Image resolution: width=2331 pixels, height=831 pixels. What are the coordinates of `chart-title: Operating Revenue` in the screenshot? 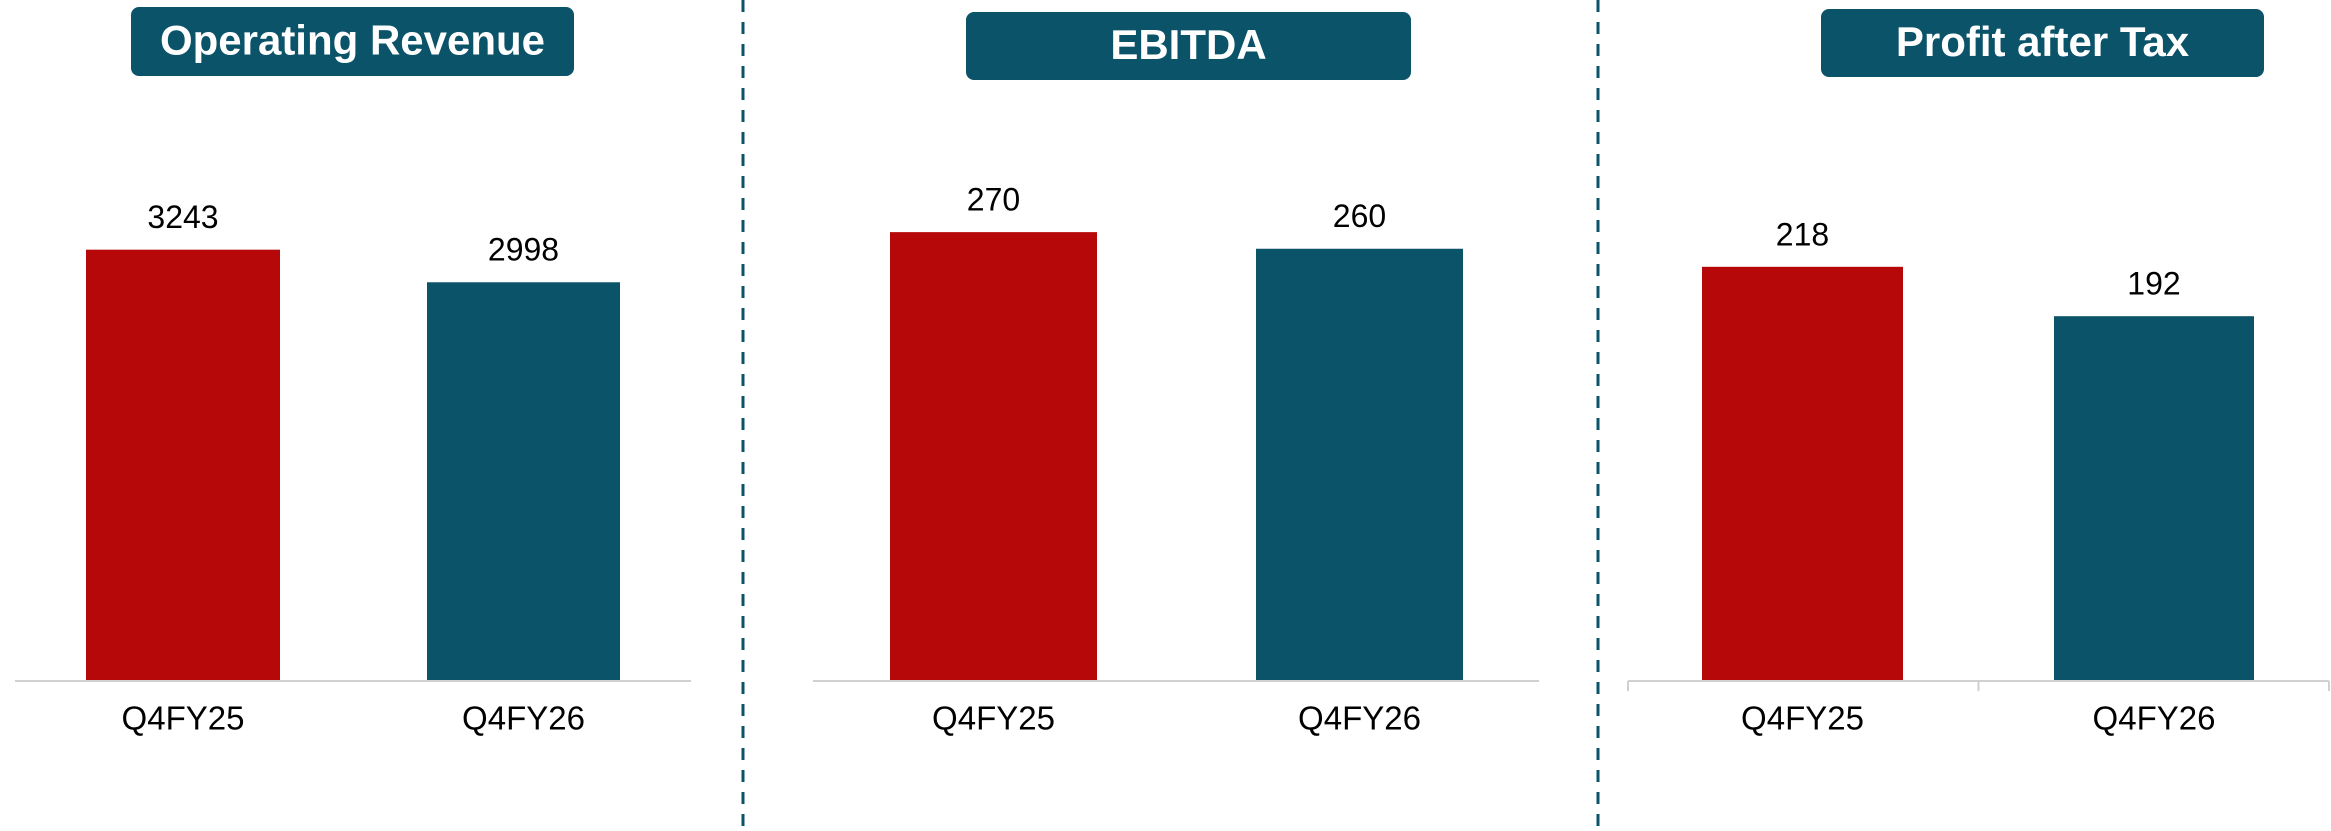 It's located at (352, 40).